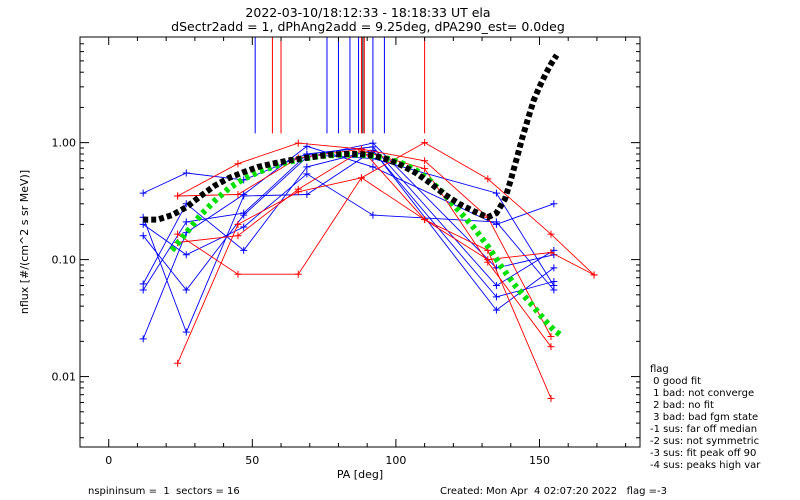  Describe the element at coordinates (705, 465) in the screenshot. I see `flag-legend-item: -4 sus: peaks high var` at that location.